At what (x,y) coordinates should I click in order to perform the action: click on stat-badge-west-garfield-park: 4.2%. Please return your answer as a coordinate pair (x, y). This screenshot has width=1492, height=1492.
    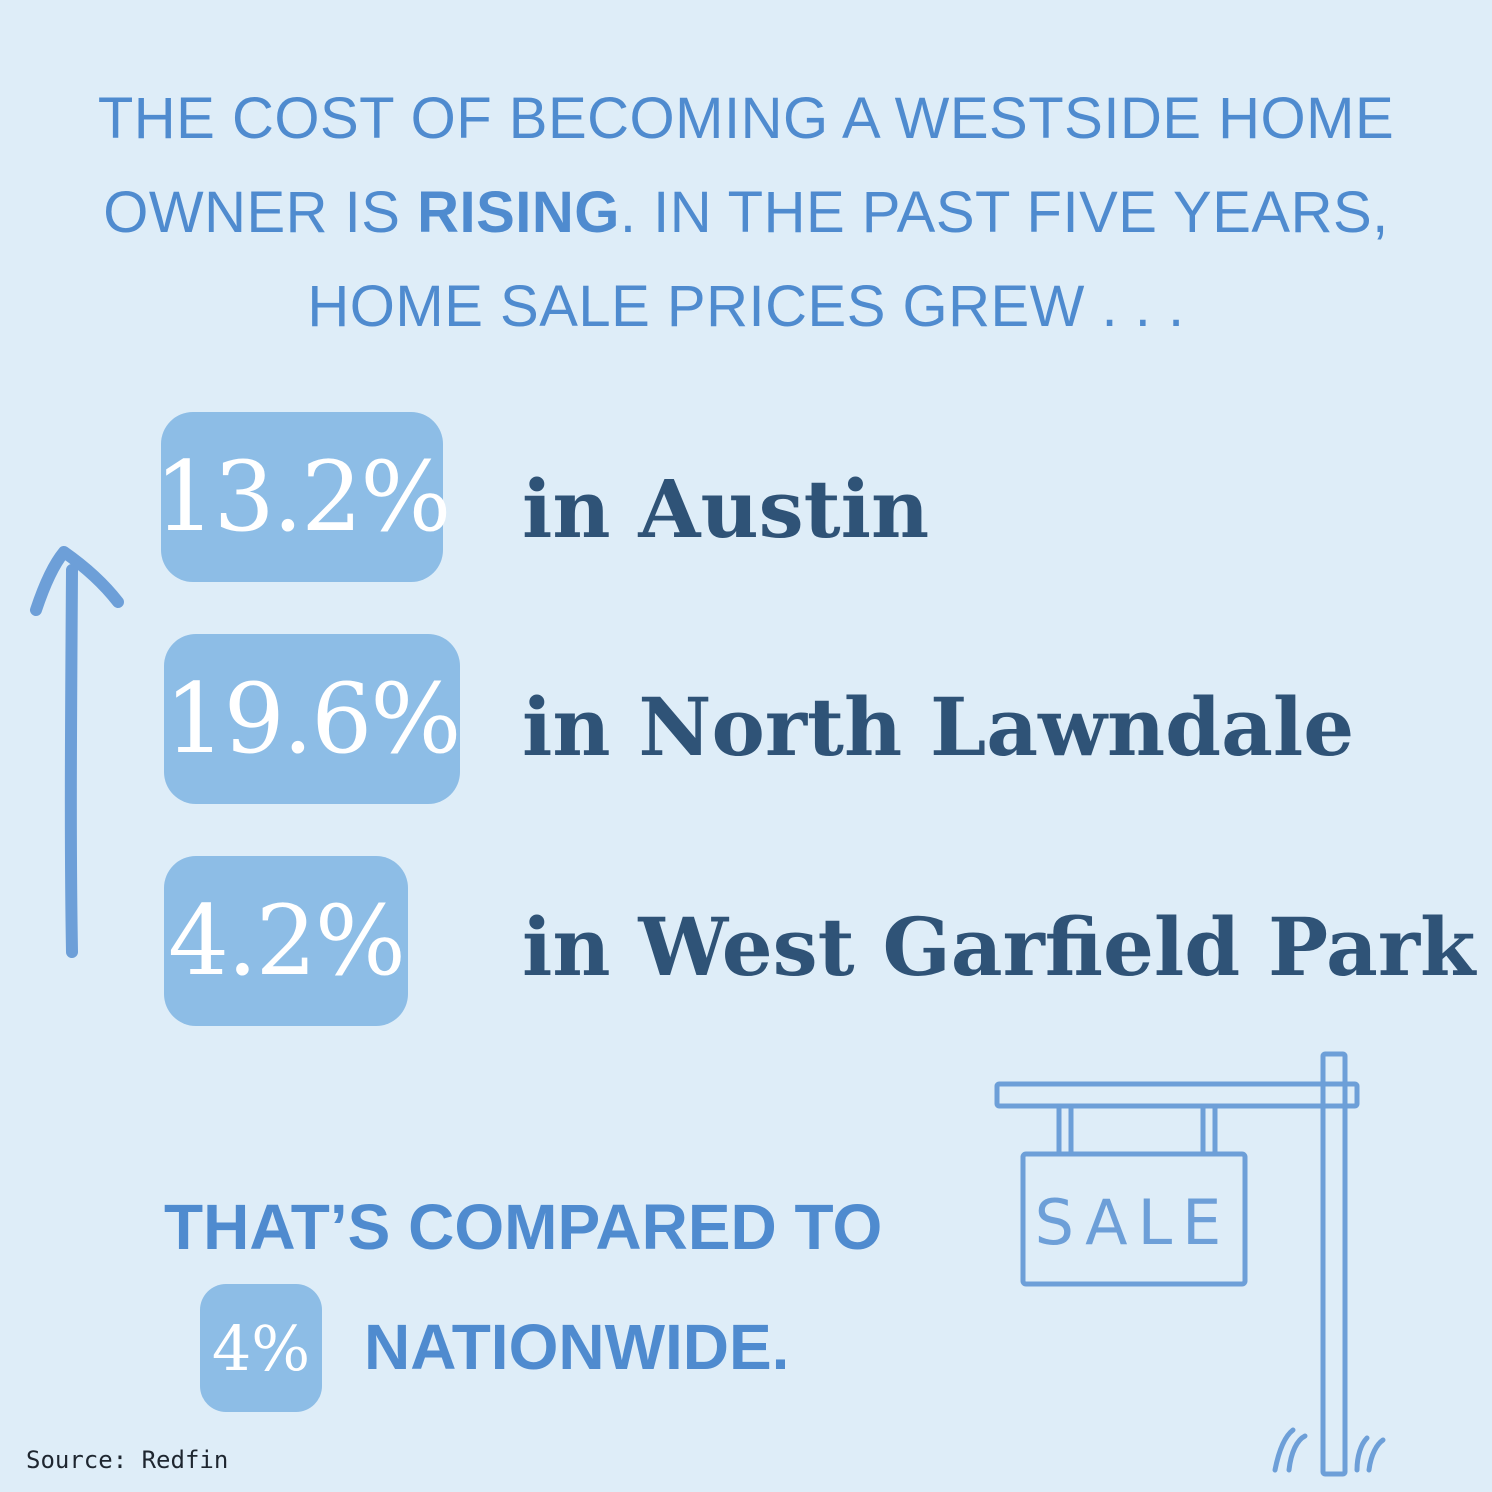
    Looking at the image, I should click on (286, 941).